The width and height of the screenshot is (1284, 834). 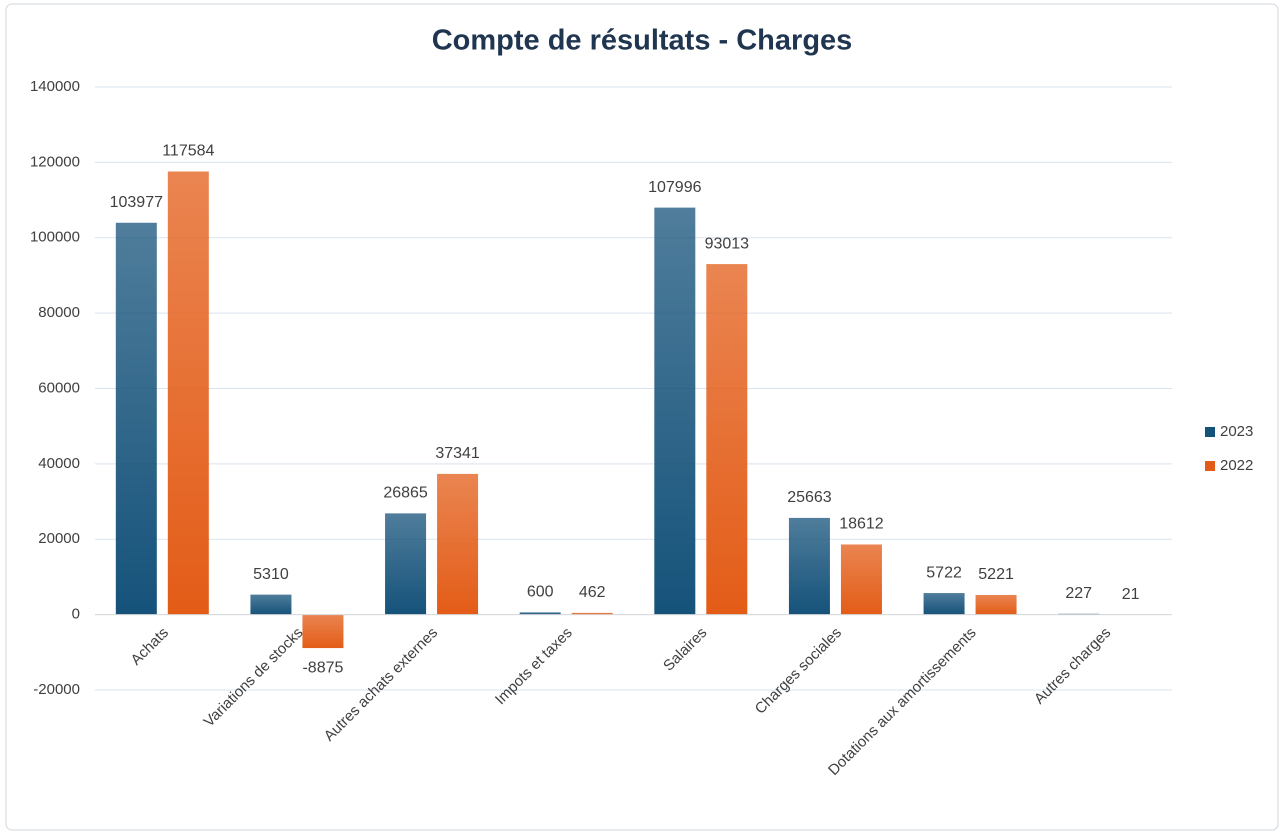 What do you see at coordinates (944, 572) in the screenshot?
I see `data-label: 5722` at bounding box center [944, 572].